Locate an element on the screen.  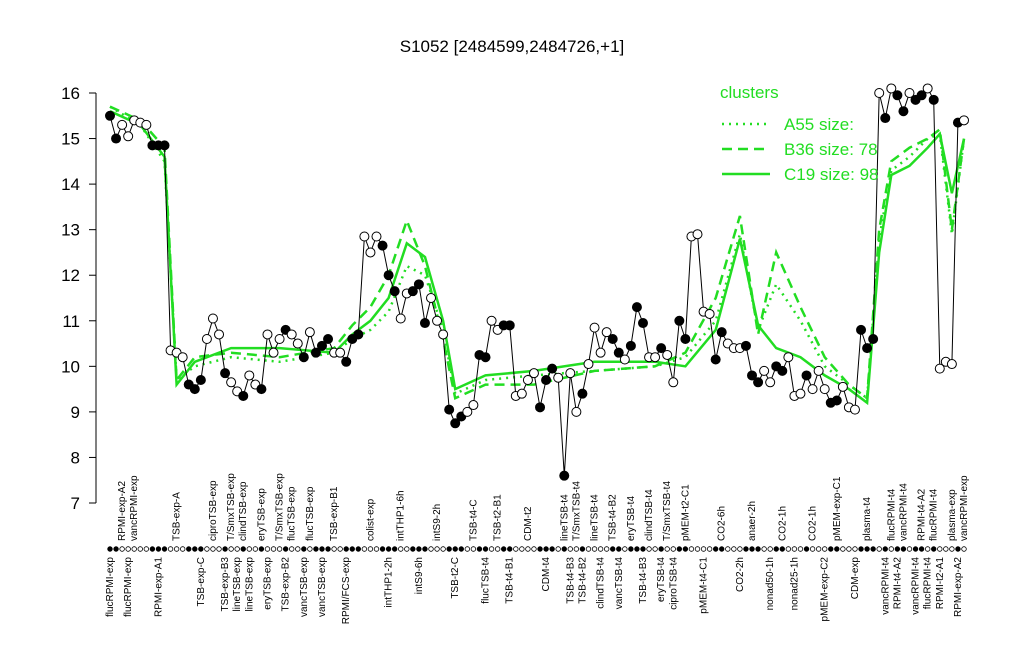
x-category-label: TSB-t4-C is located at coordinates (473, 520).